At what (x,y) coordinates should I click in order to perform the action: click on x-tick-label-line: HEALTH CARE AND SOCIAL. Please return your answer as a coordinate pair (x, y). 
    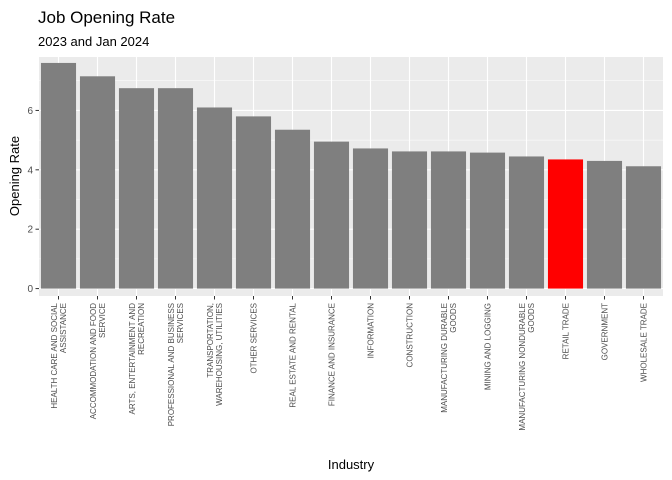
    Looking at the image, I should click on (54, 355).